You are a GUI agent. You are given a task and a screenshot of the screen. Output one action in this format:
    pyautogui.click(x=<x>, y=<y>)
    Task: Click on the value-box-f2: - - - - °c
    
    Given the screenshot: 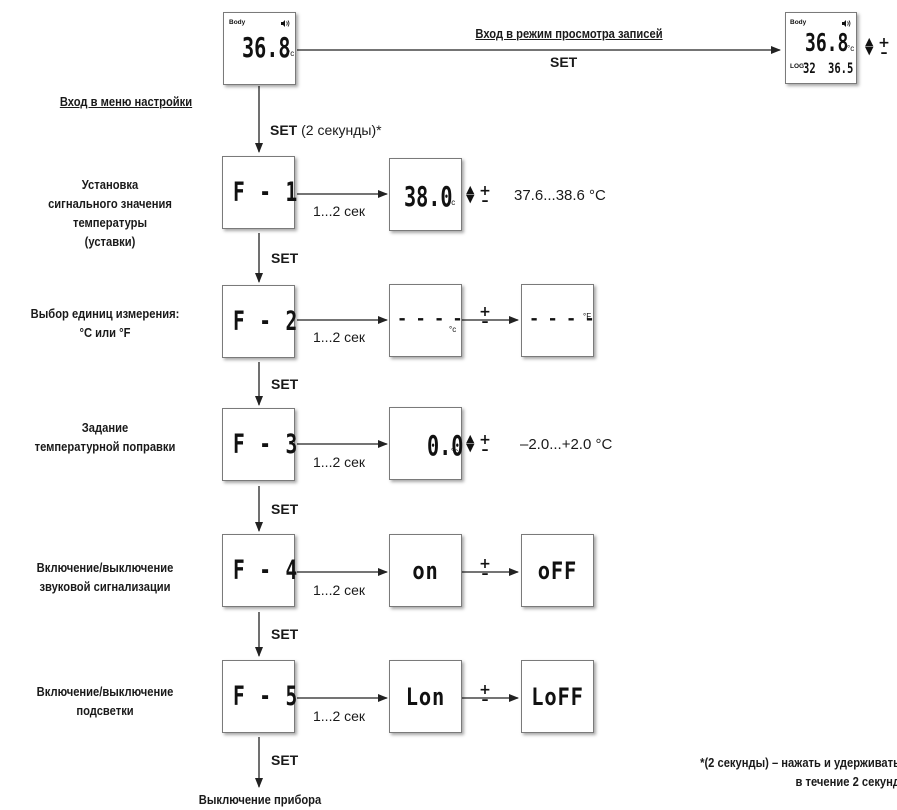 What is the action you would take?
    pyautogui.click(x=426, y=320)
    